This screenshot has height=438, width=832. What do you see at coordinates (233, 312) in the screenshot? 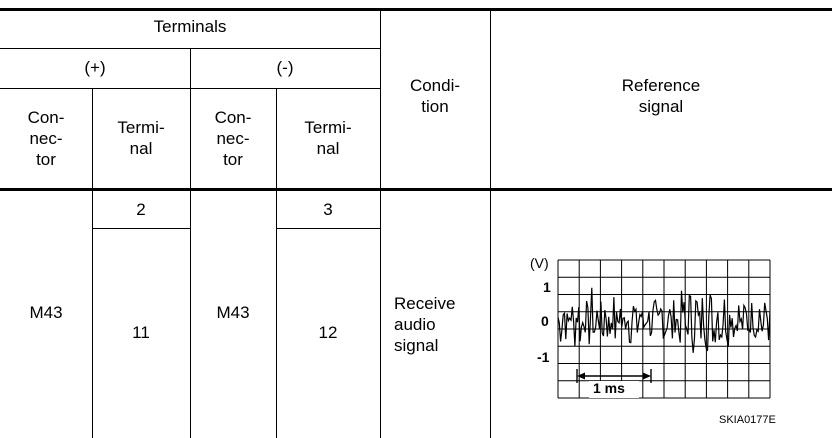
I see `cell-connector-minus: M43` at bounding box center [233, 312].